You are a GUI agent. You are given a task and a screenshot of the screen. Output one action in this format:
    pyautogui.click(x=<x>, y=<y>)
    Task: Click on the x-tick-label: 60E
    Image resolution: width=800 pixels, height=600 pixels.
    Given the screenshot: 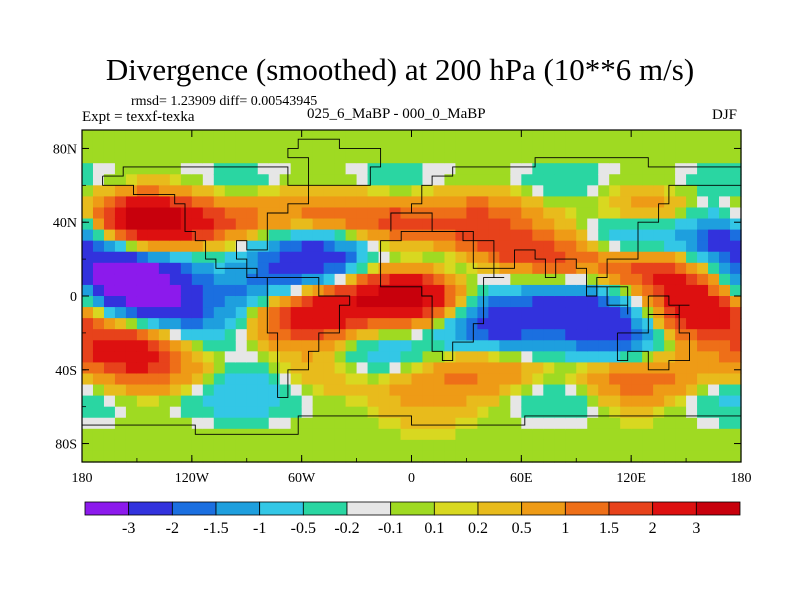 What is the action you would take?
    pyautogui.click(x=521, y=478)
    